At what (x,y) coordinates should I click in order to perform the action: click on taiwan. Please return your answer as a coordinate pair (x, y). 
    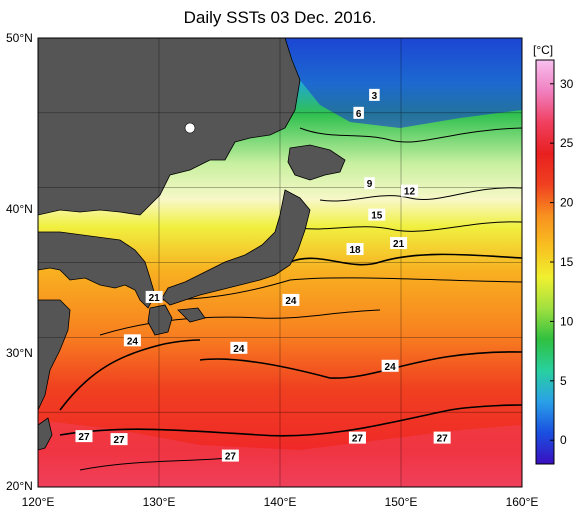
    Looking at the image, I should click on (45, 434).